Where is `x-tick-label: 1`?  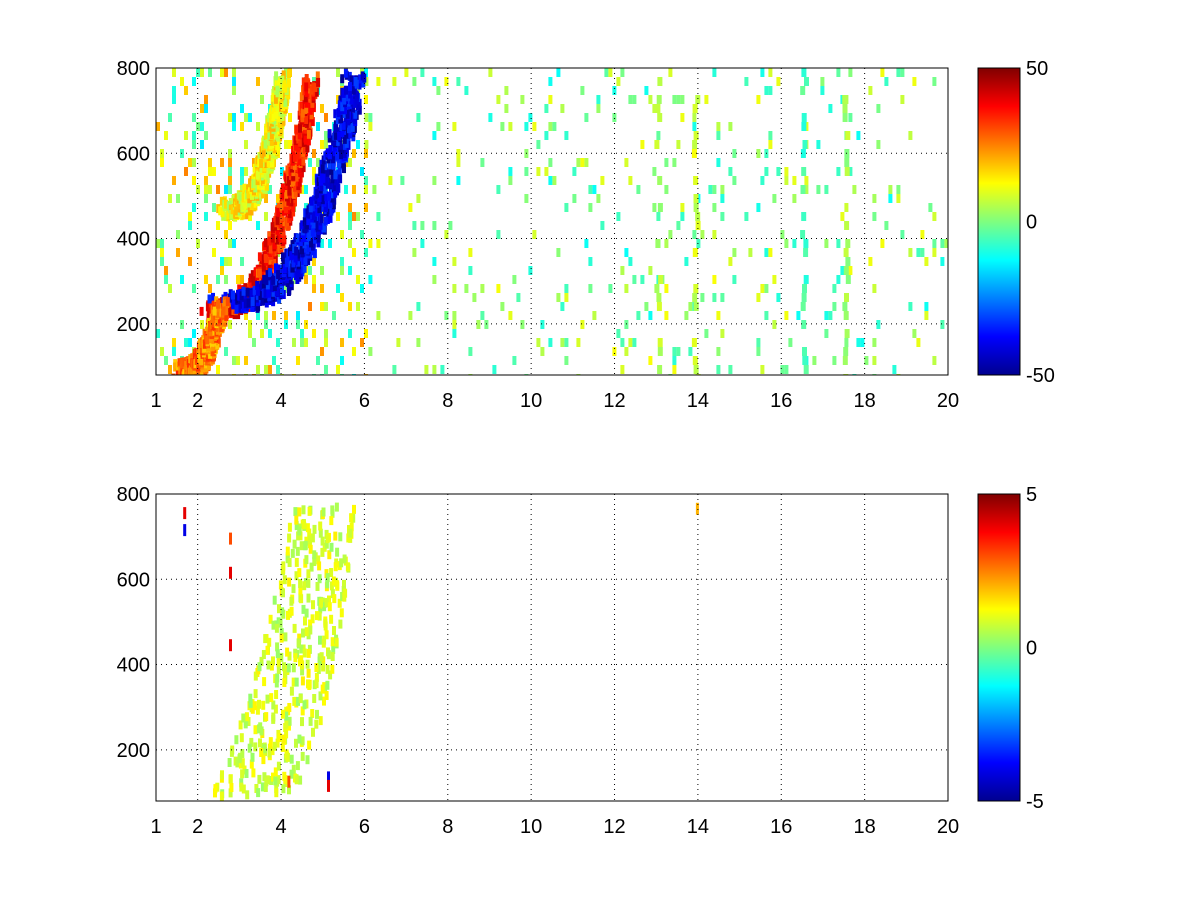 x-tick-label: 1 is located at coordinates (155, 401).